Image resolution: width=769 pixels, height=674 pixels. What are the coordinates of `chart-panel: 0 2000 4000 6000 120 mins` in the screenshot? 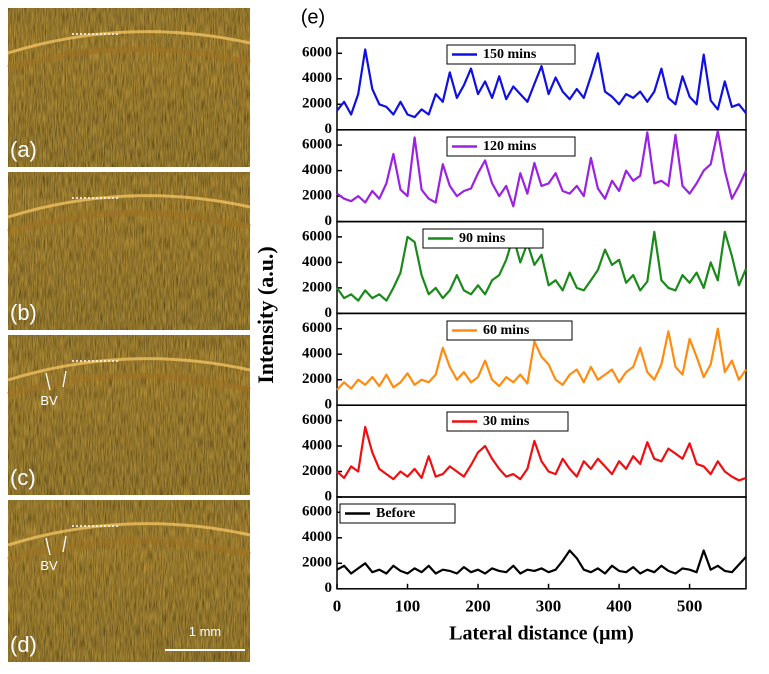 It's located at (524, 179).